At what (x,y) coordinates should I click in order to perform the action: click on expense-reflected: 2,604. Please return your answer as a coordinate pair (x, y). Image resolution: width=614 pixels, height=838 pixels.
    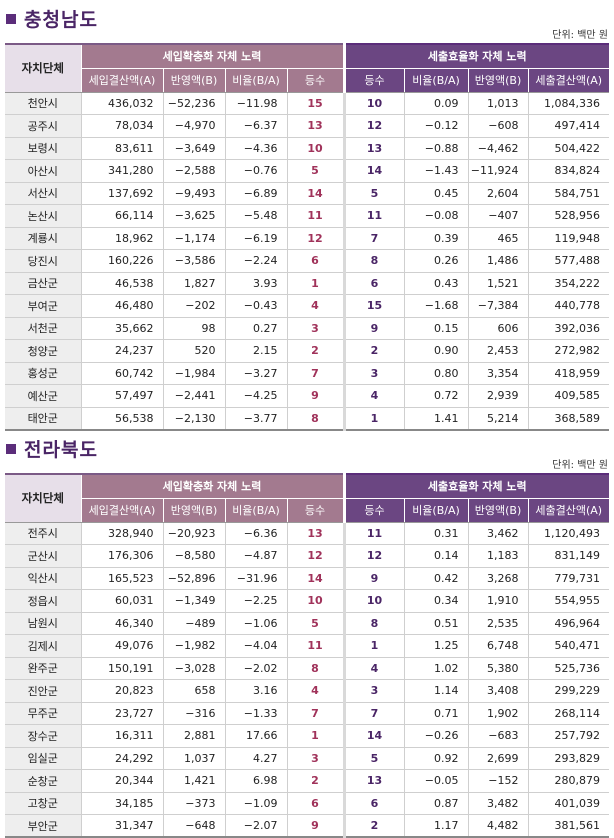
    Looking at the image, I should click on (497, 193).